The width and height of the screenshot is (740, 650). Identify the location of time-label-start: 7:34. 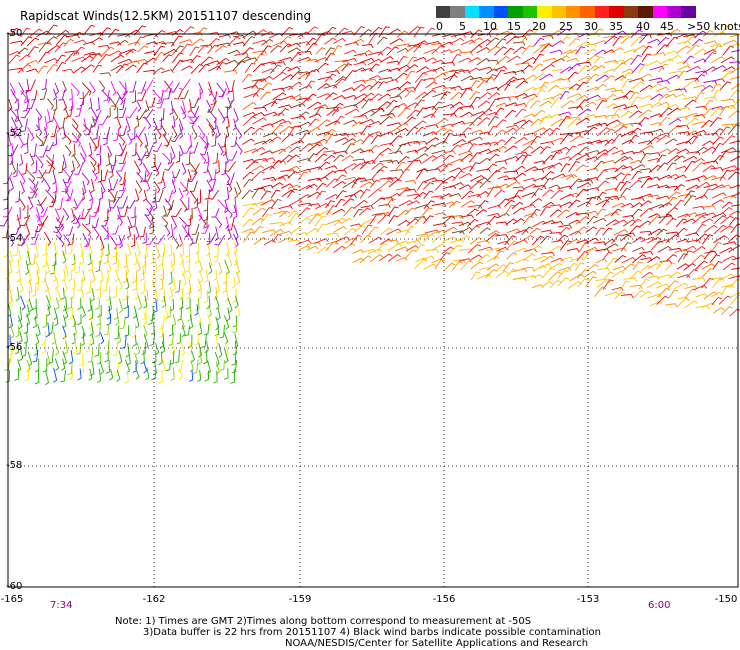
(61, 605).